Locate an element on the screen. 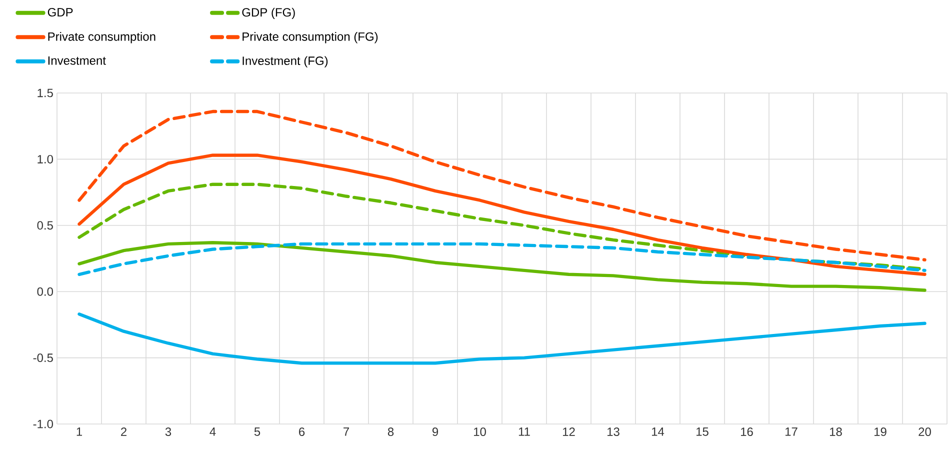 The image size is (949, 452). x-tick-label: 6 is located at coordinates (302, 432).